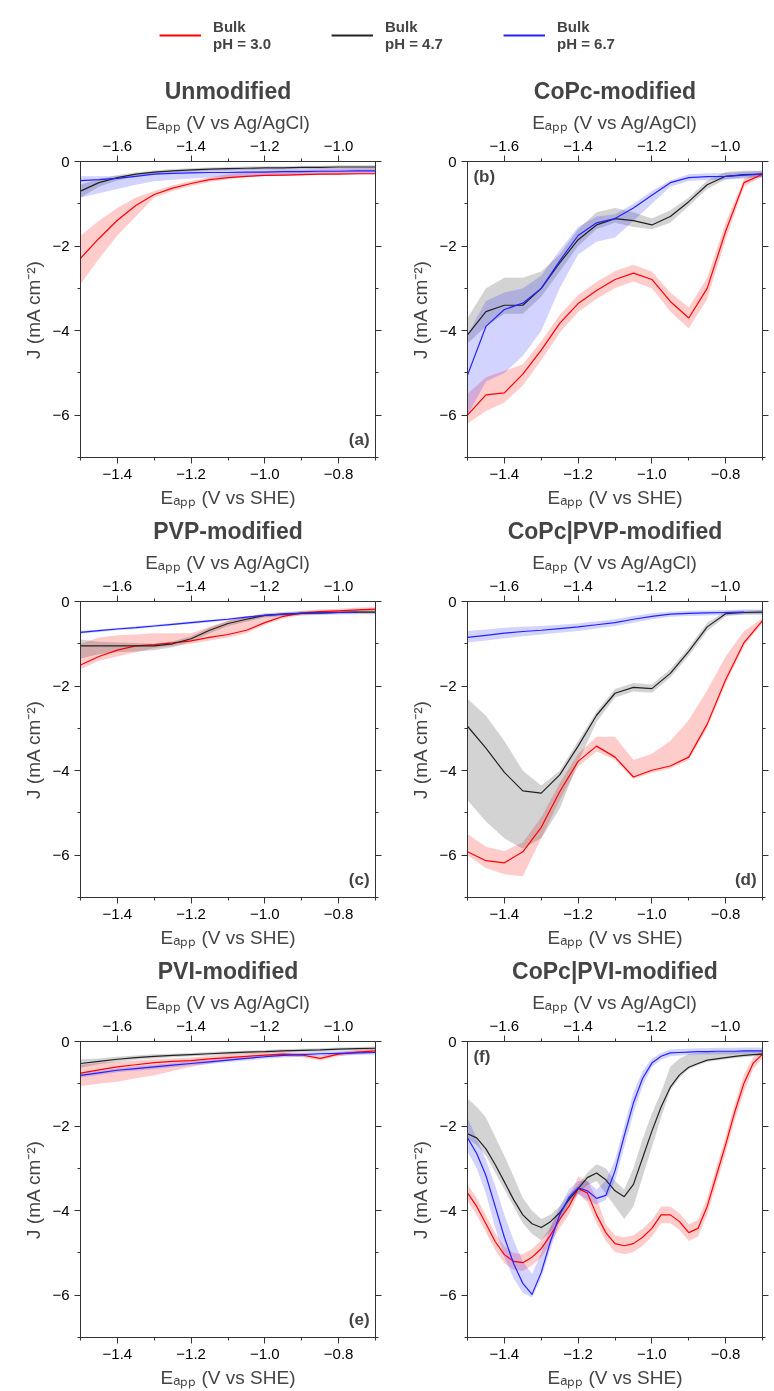 Image resolution: width=774 pixels, height=1391 pixels. What do you see at coordinates (359, 1319) in the screenshot?
I see `annotation: (e)` at bounding box center [359, 1319].